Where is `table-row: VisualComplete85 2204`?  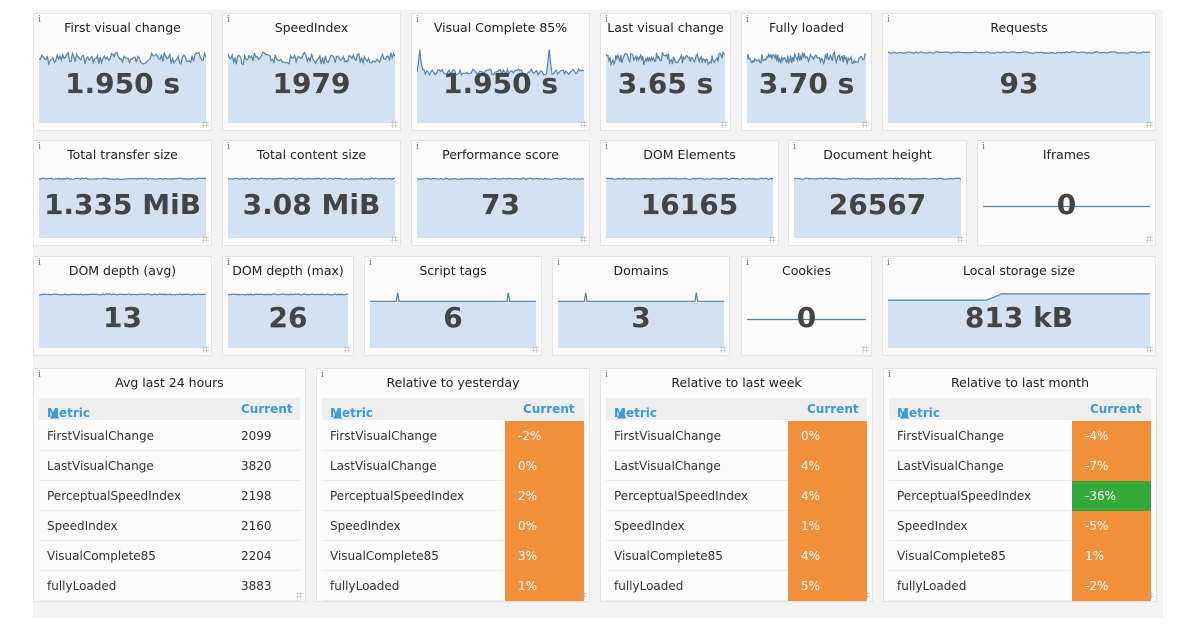
table-row: VisualComplete85 2204 is located at coordinates (169, 556).